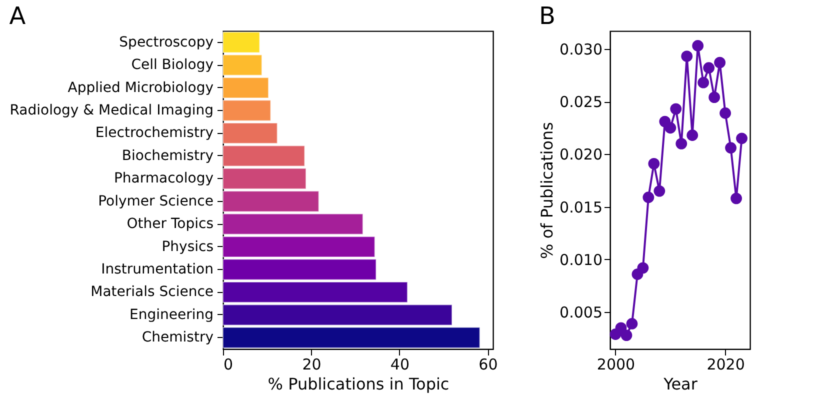 This screenshot has height=404, width=836. Describe the element at coordinates (157, 270) in the screenshot. I see `y-tick-label: Instrumentation` at that location.